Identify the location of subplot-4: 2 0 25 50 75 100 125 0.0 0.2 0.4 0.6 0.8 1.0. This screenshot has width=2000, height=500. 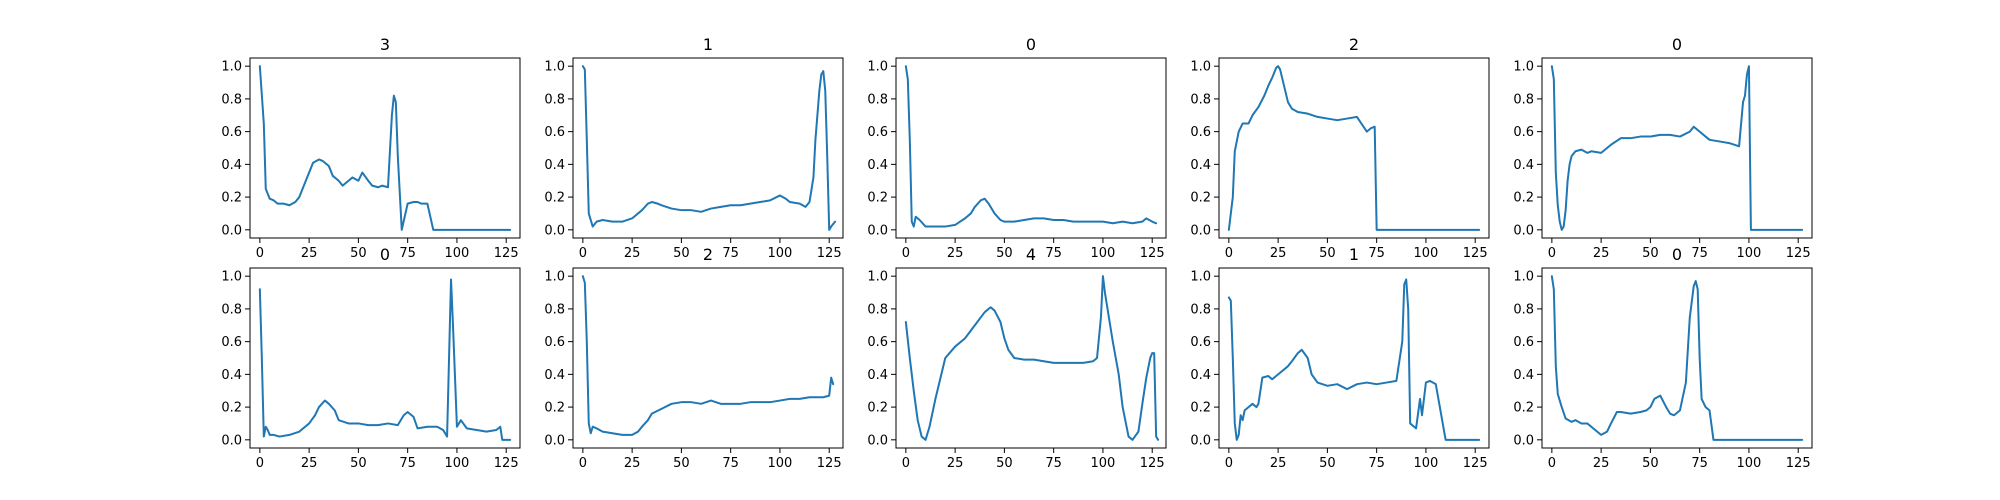
(1340, 148).